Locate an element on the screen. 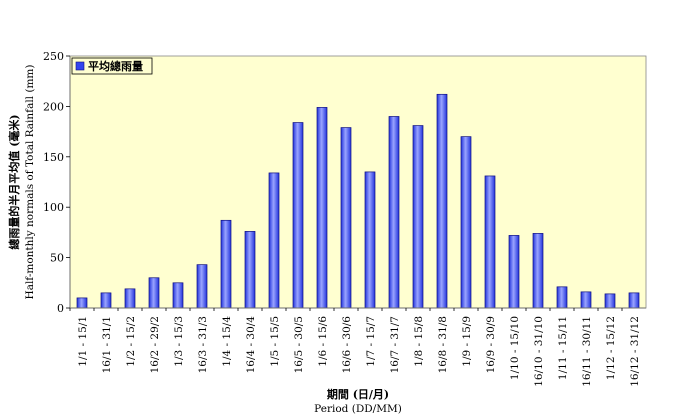 The height and width of the screenshot is (420, 684). x-tick-label: 16/1 - 31/1 is located at coordinates (107, 344).